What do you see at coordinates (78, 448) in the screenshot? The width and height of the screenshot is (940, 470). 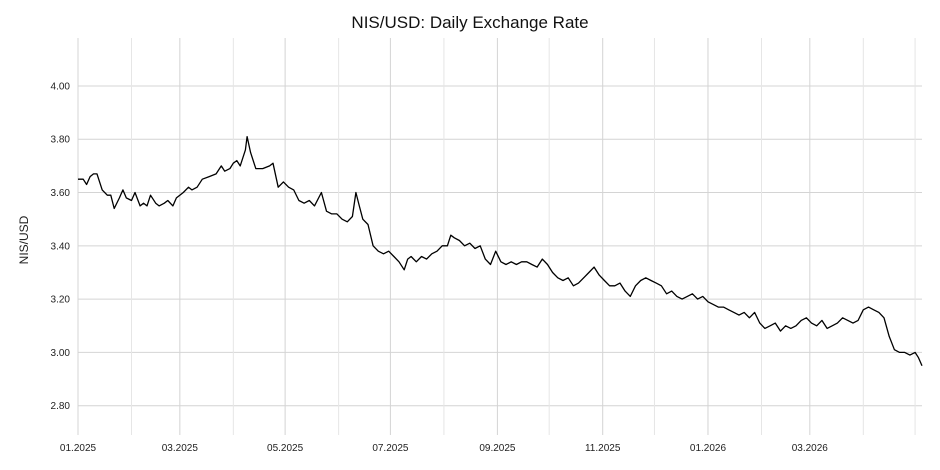 I see `x-tick-label: 01.2025` at bounding box center [78, 448].